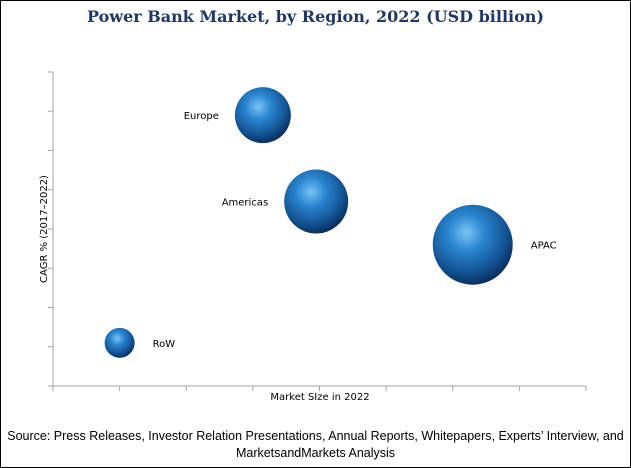  I want to click on bubble-row, so click(119, 342).